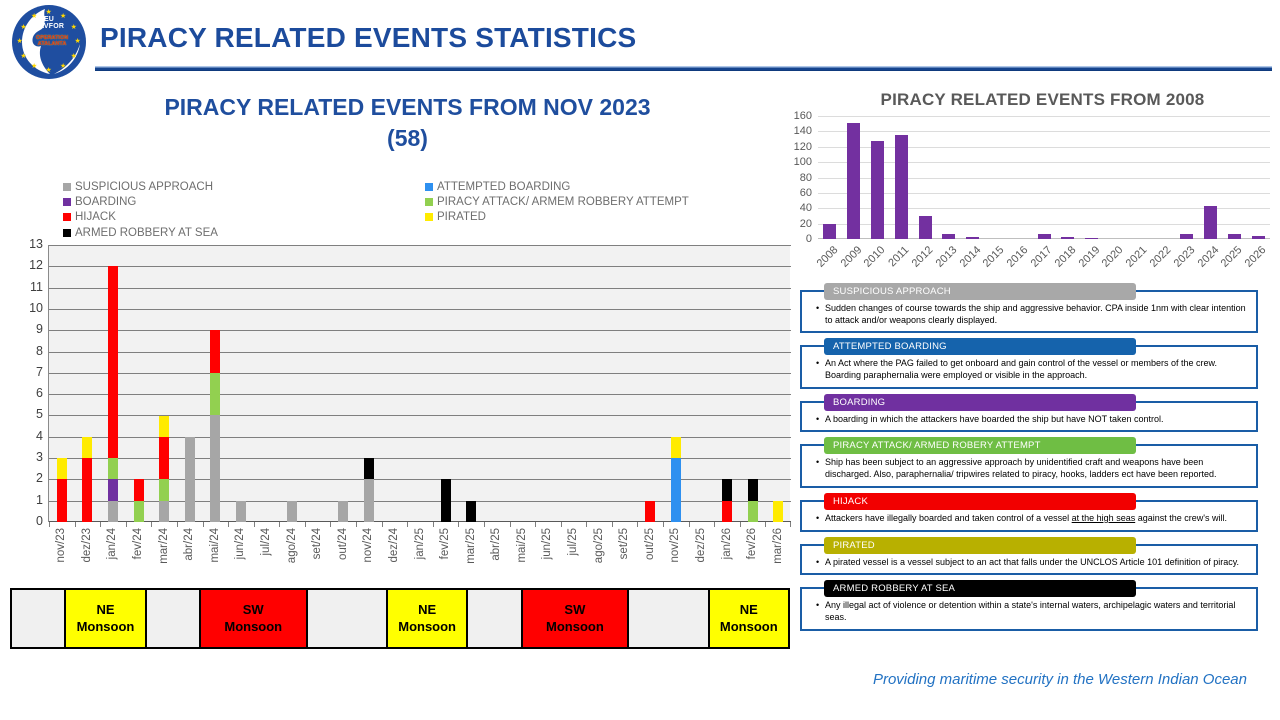  Describe the element at coordinates (112, 544) in the screenshot. I see `x-axis-label: jan/24` at that location.